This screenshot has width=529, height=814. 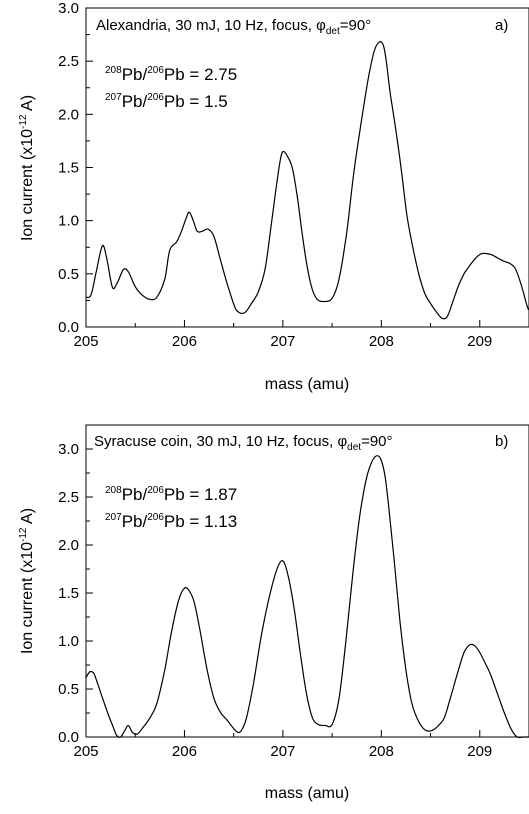 What do you see at coordinates (85, 751) in the screenshot?
I see `x-tick-label-b-0: 205` at bounding box center [85, 751].